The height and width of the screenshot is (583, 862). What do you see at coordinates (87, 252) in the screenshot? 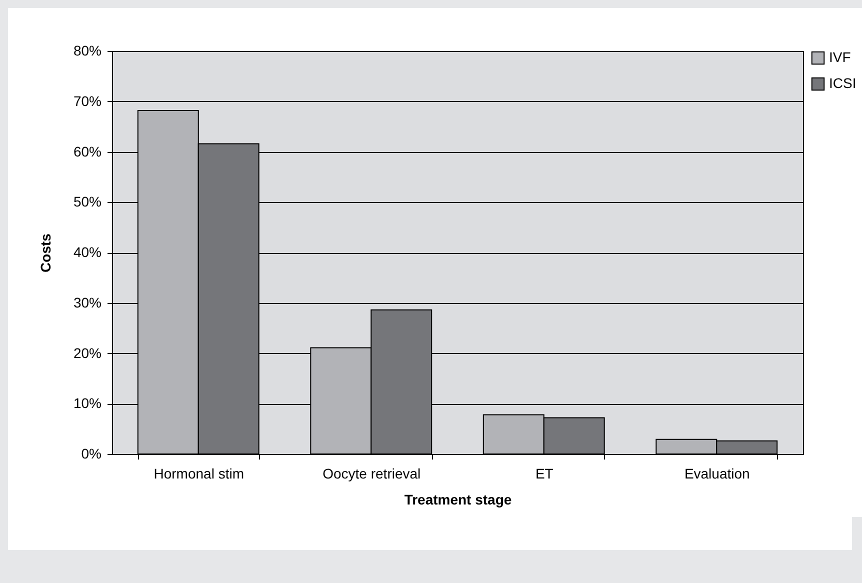
I see `y-tick-label: 40%` at bounding box center [87, 252].